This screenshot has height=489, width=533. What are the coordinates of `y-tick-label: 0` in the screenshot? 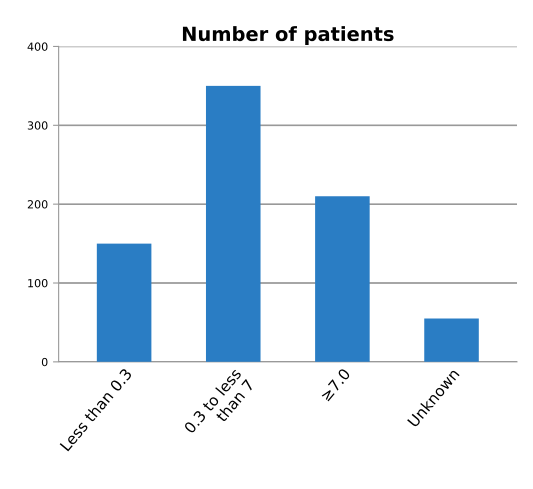 It's located at (45, 362).